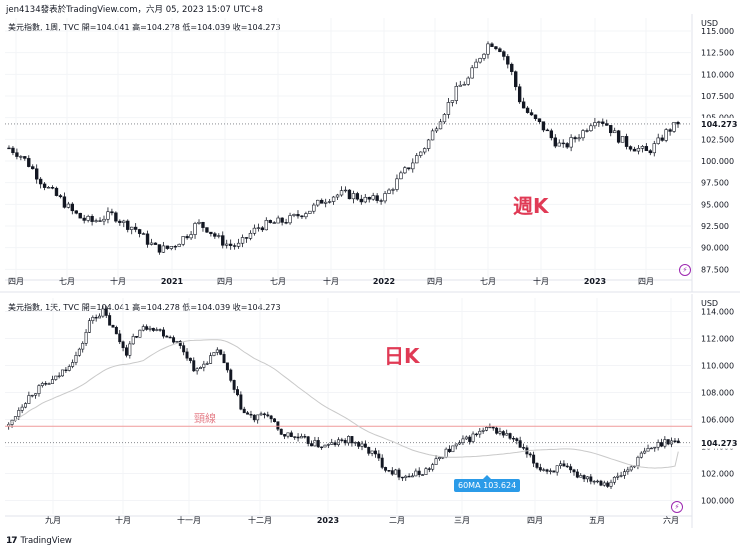  What do you see at coordinates (541, 281) in the screenshot?
I see `x-tick-0-10: 十月` at bounding box center [541, 281].